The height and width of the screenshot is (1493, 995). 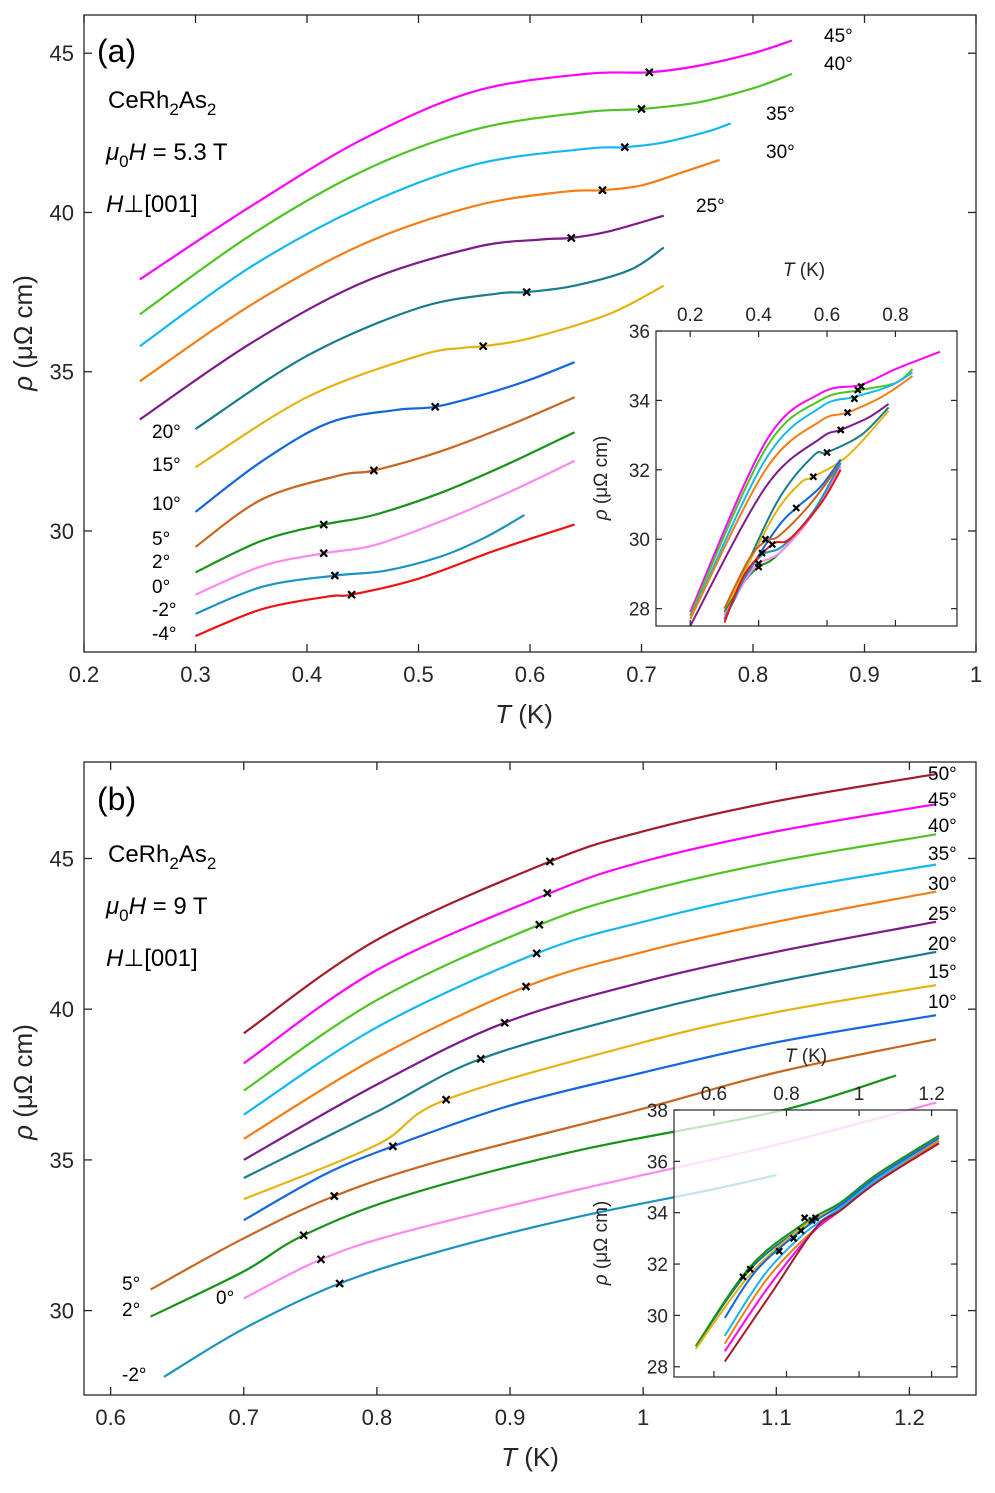 What do you see at coordinates (62, 1160) in the screenshot?
I see `y-tick-label: 35` at bounding box center [62, 1160].